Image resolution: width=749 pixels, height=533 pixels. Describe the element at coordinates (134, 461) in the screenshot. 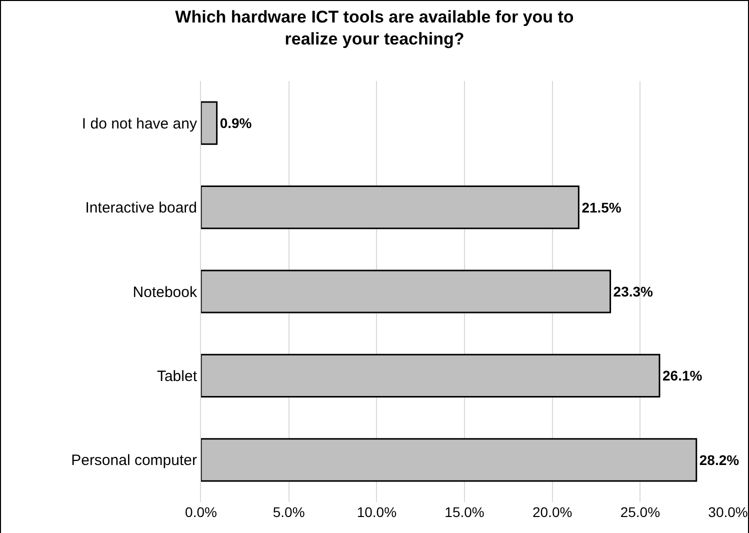

I see `y-tick-label: Personal computer` at that location.